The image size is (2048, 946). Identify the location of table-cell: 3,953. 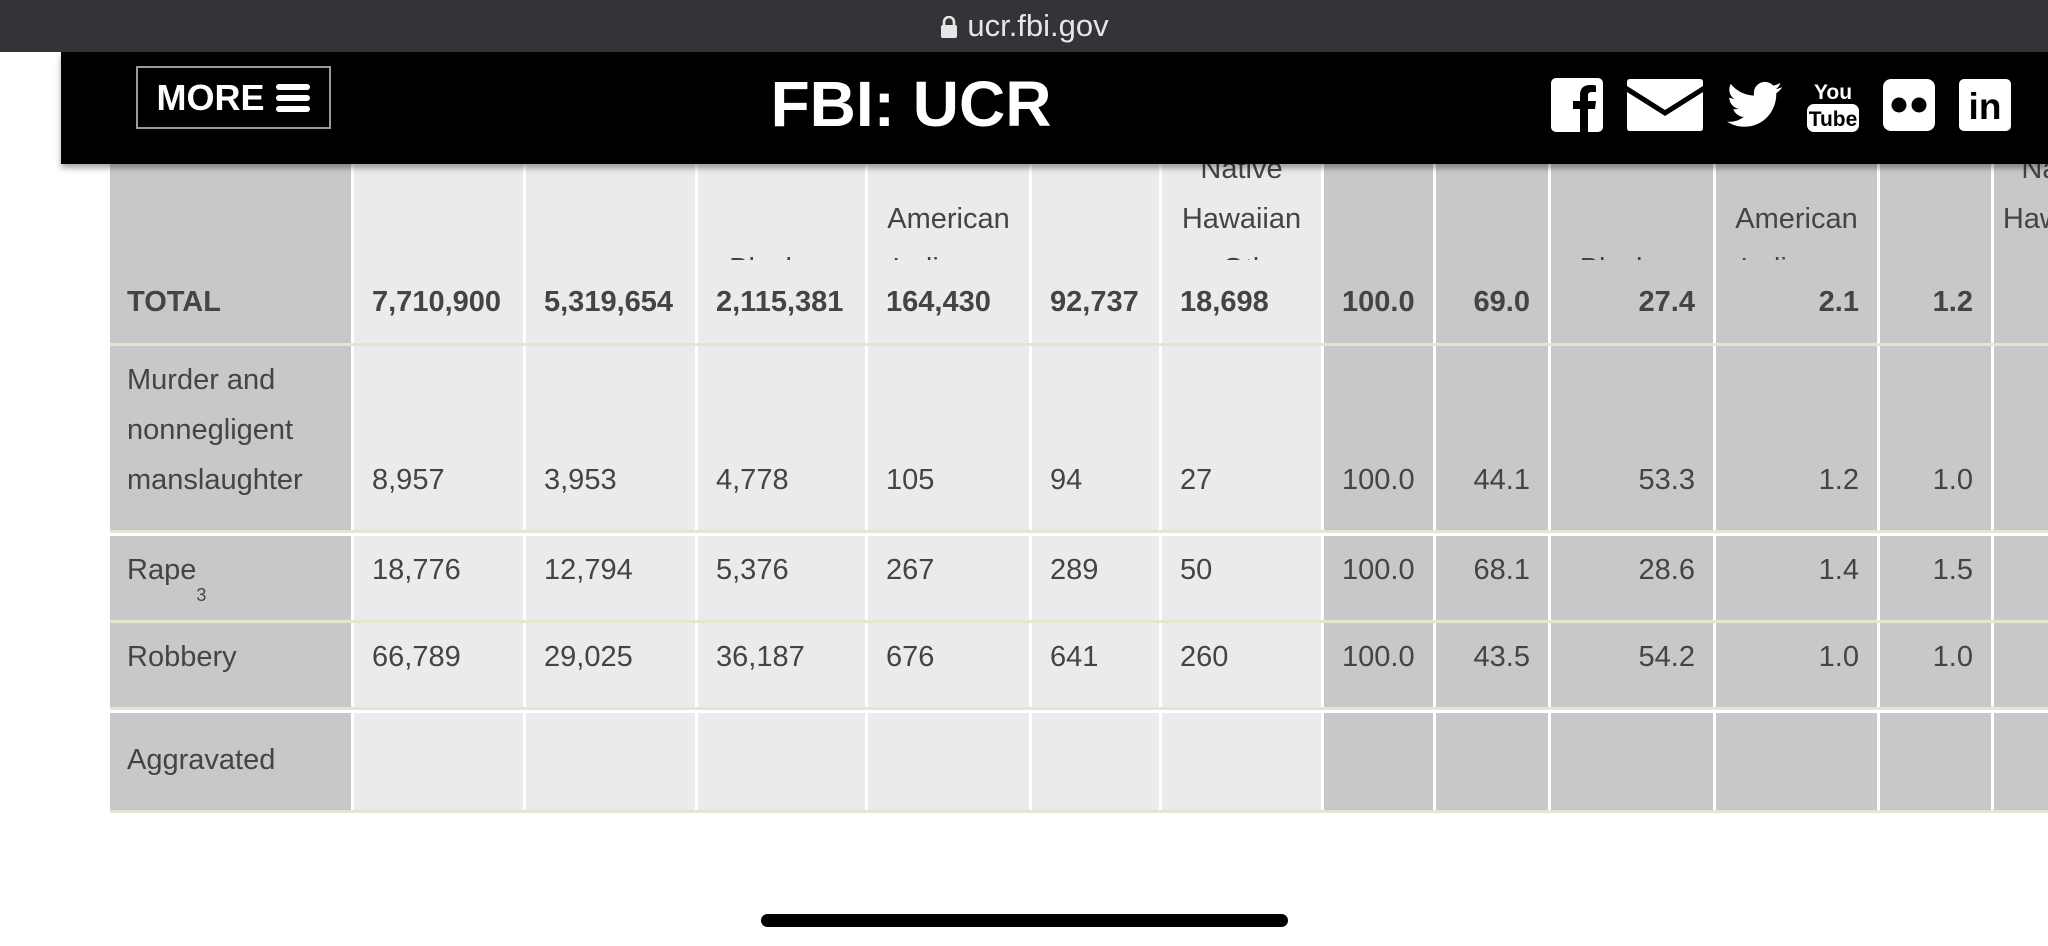
(612, 438).